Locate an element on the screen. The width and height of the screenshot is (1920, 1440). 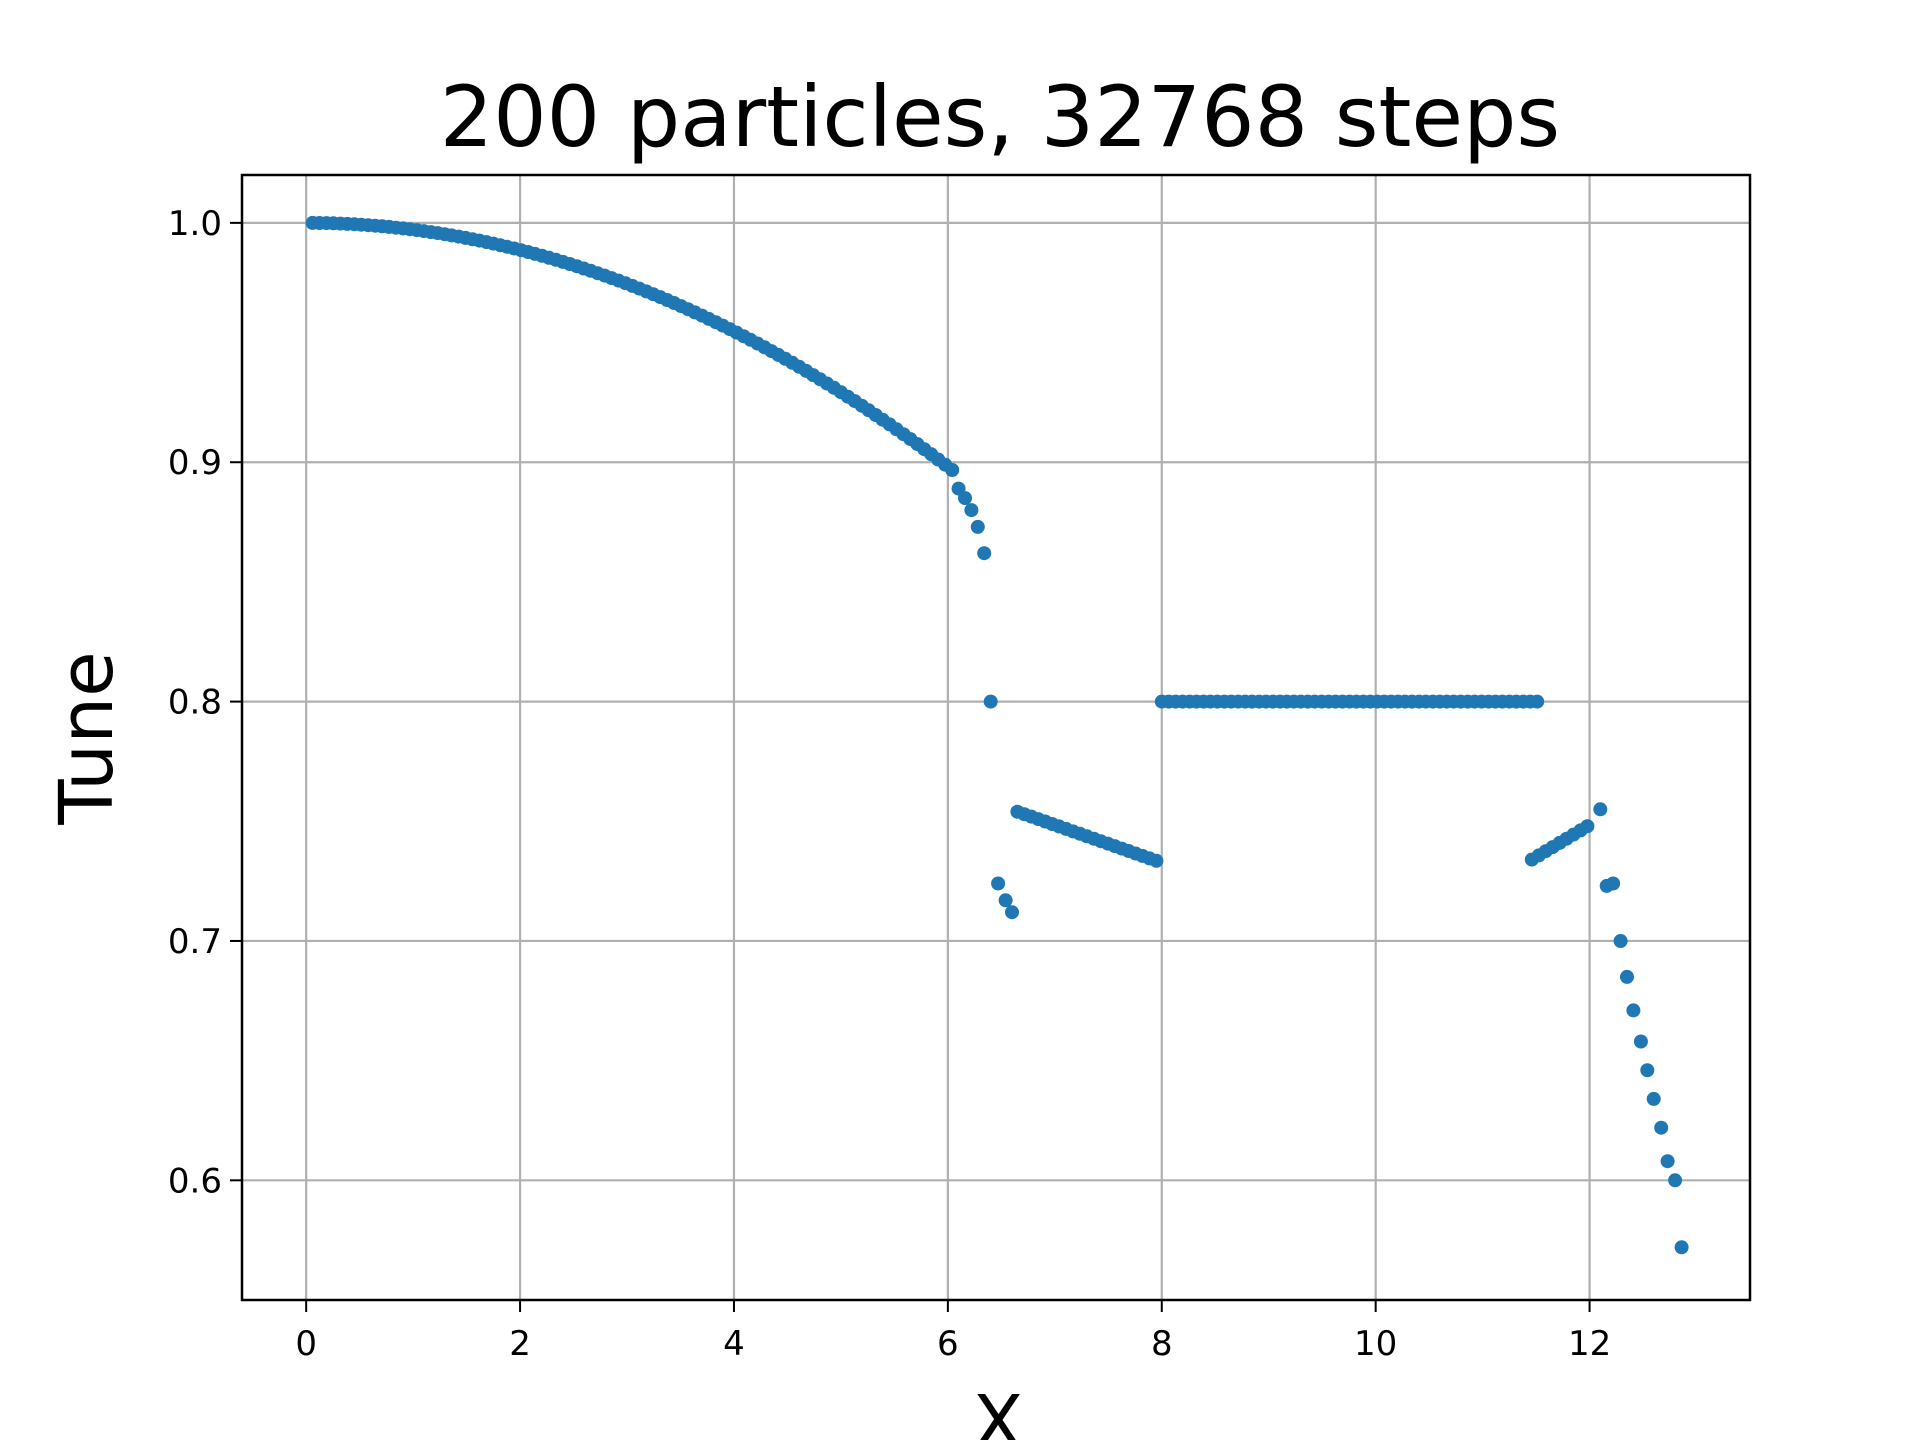
y-tick-label: 1.0 is located at coordinates (195, 224).